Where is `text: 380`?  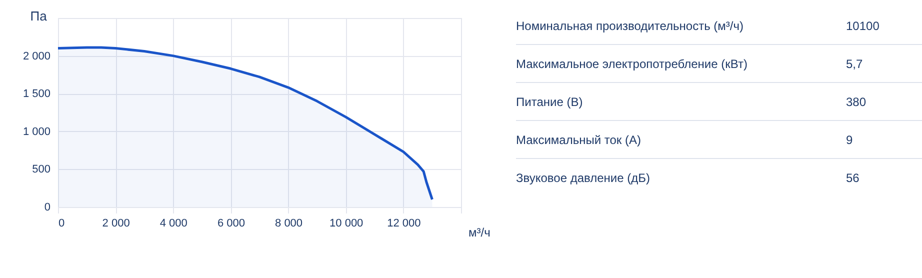 text: 380 is located at coordinates (856, 101).